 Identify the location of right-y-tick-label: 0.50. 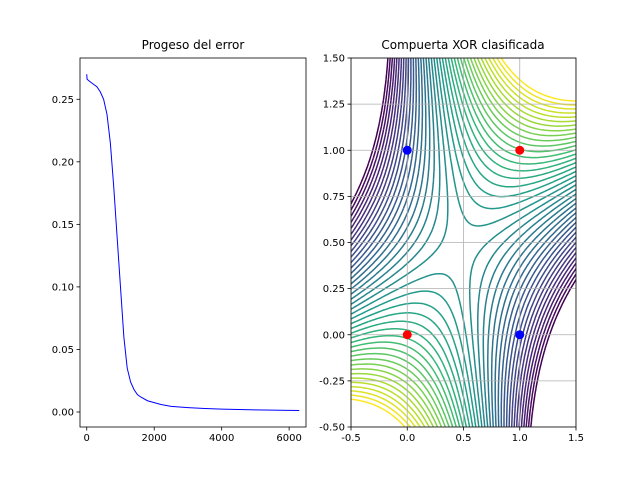
(334, 243).